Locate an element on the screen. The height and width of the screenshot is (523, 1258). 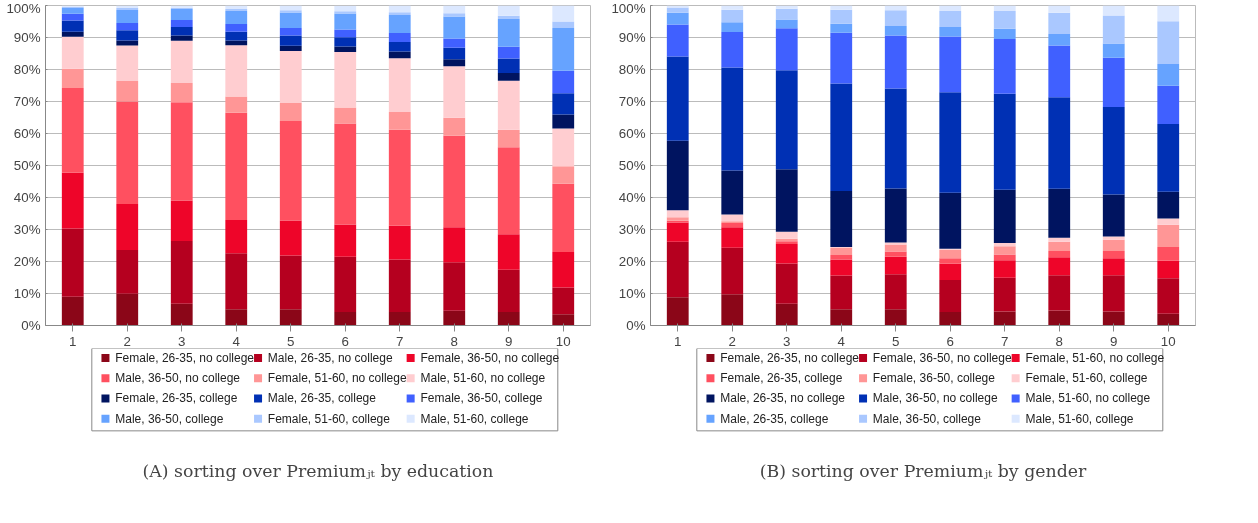
x-tick-label: 10 is located at coordinates (1168, 341).